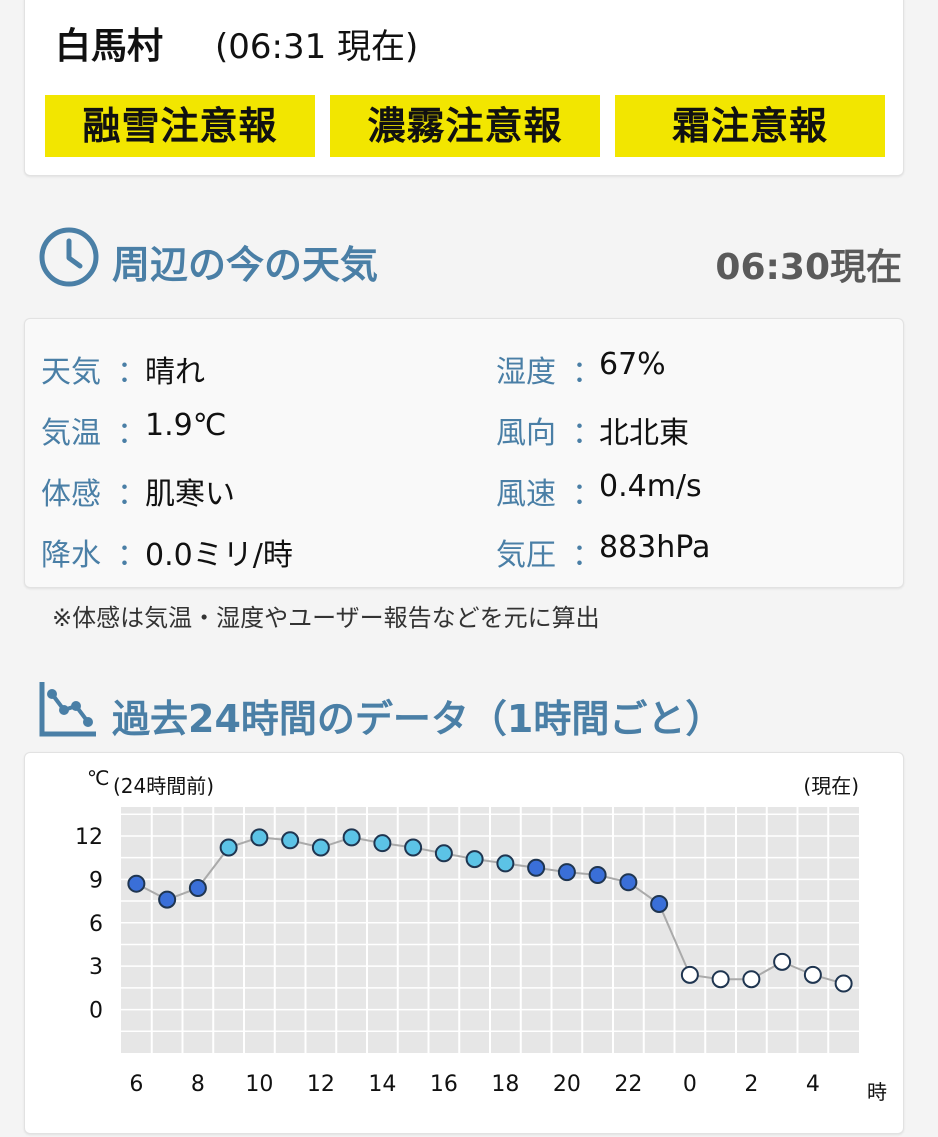  What do you see at coordinates (96, 880) in the screenshot?
I see `y-tick-label: 9` at bounding box center [96, 880].